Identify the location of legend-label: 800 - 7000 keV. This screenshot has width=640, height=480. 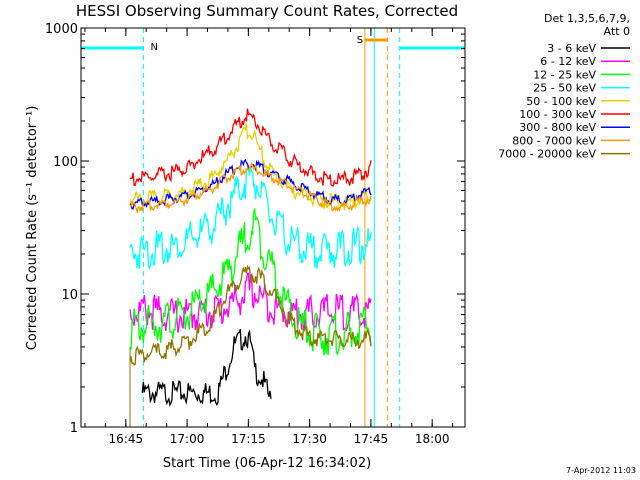
(554, 140).